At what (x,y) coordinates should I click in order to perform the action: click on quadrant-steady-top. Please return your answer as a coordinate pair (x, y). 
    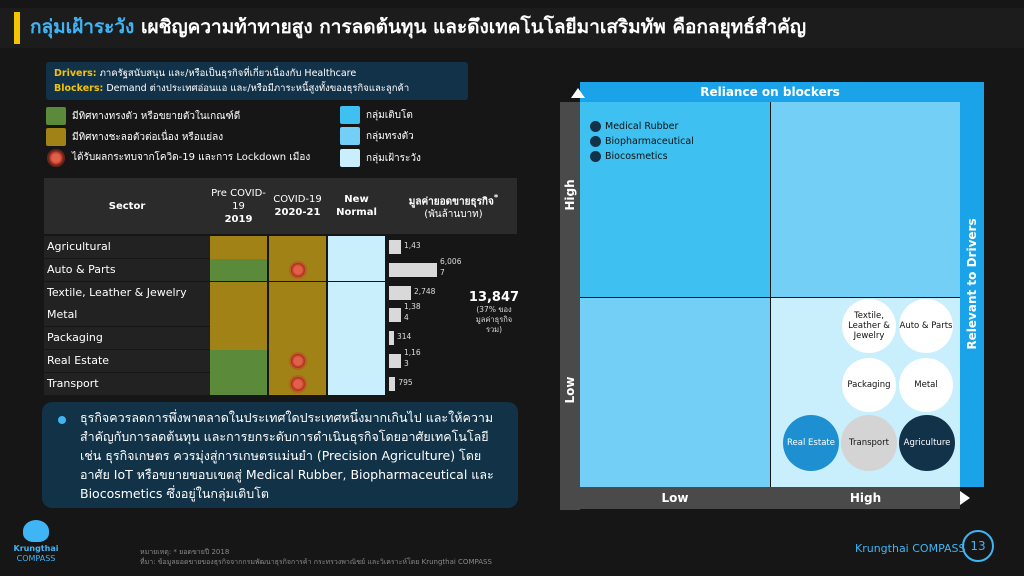
    Looking at the image, I should click on (865, 199).